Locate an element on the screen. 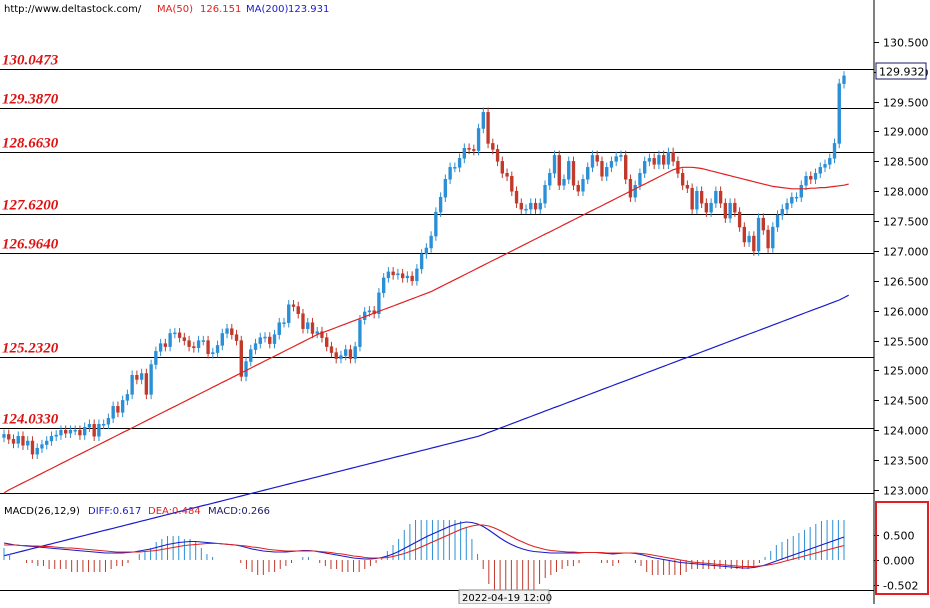 The image size is (930, 608). ma200-legend-value: 123.931 is located at coordinates (308, 9).